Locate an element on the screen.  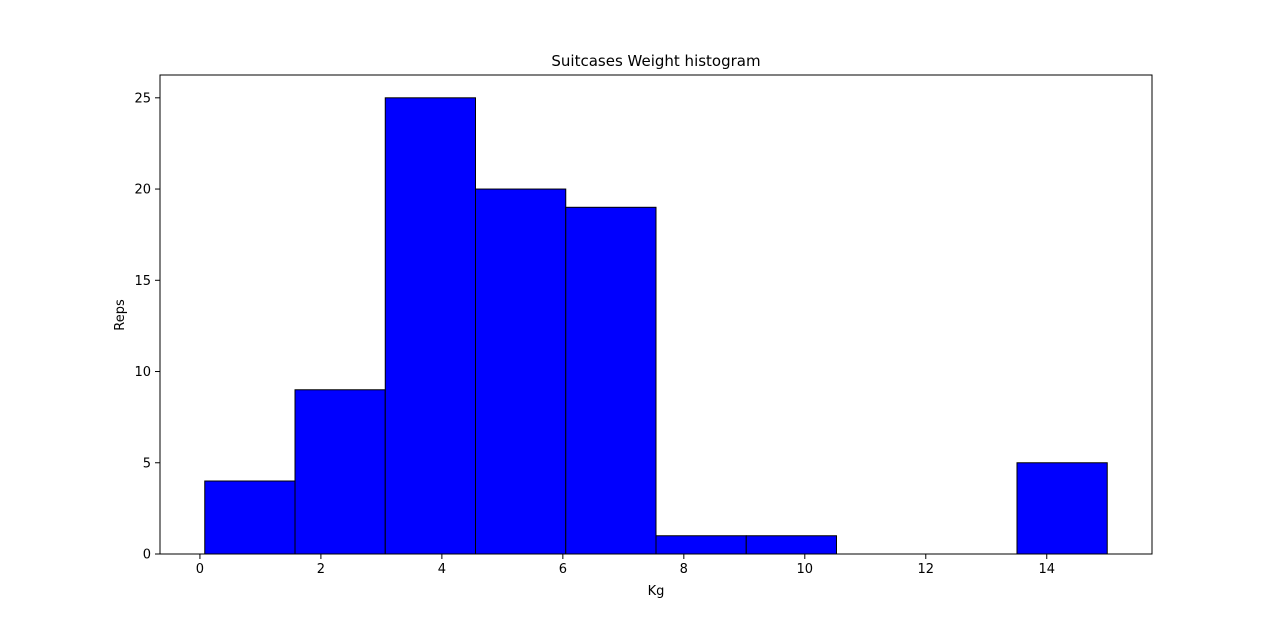
y-axis-ticks: 0 5 10 15 20 25 is located at coordinates (147, 327).